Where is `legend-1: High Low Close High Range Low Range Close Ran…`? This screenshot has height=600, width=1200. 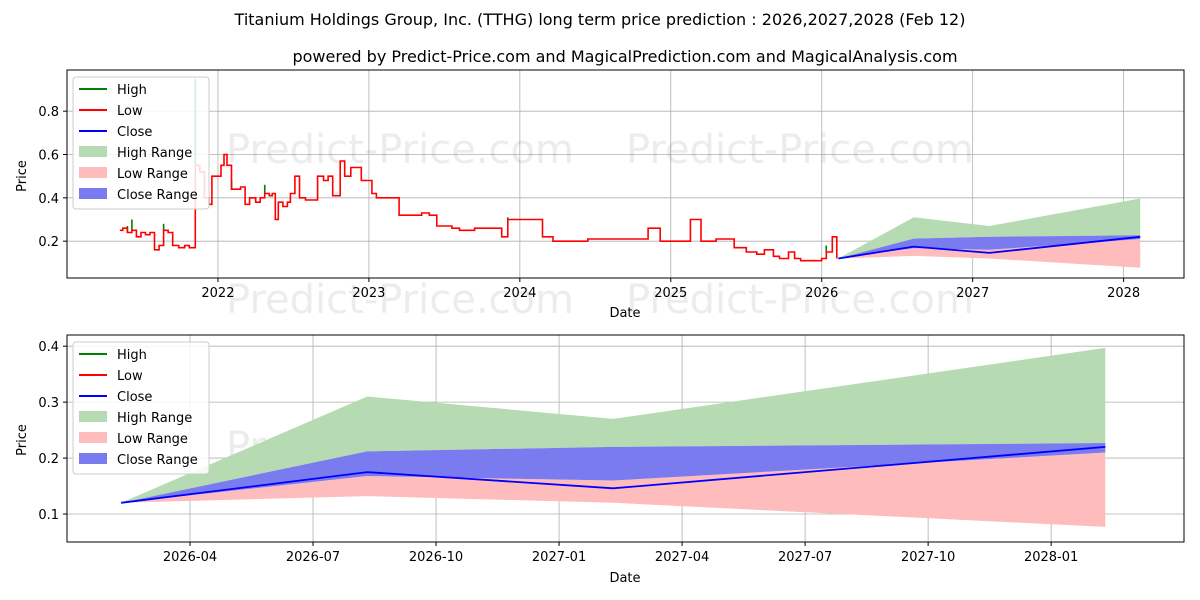
legend-1: High Low Close High Range Low Range Close Ran… is located at coordinates (141, 143).